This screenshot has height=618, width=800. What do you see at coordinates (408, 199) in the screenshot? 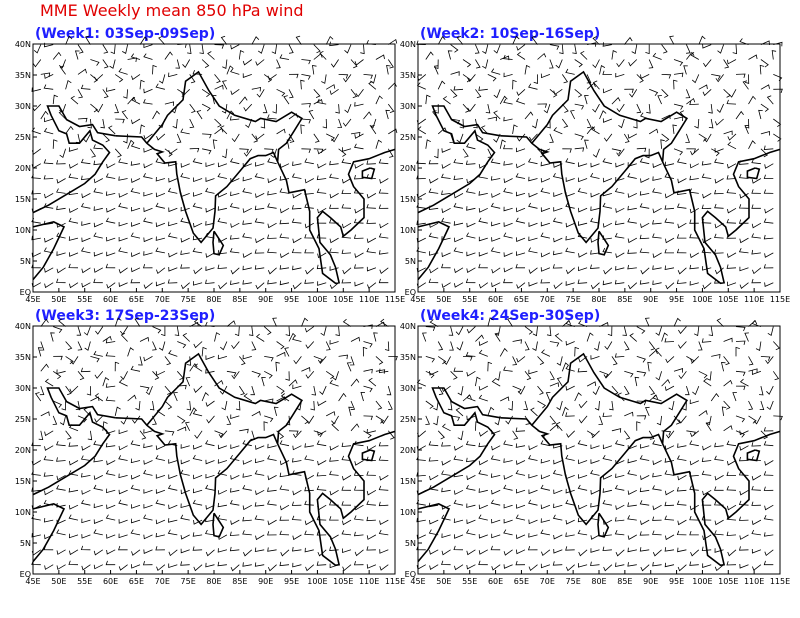
I see `lat-tick-label: 15N` at bounding box center [408, 199].